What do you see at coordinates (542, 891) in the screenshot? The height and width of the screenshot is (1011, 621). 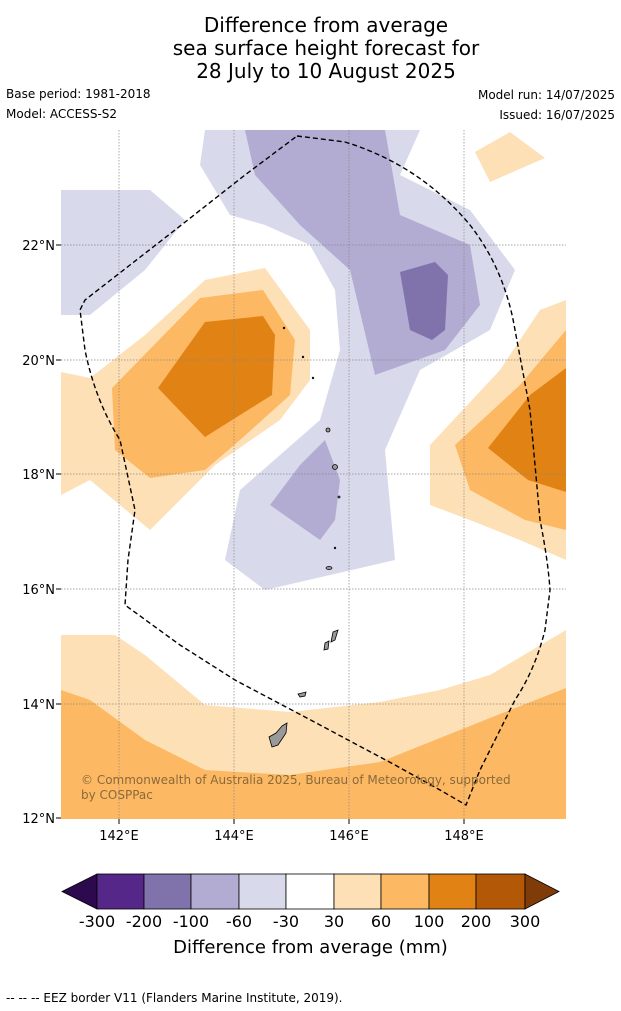 I see `colorbar-extend-high` at bounding box center [542, 891].